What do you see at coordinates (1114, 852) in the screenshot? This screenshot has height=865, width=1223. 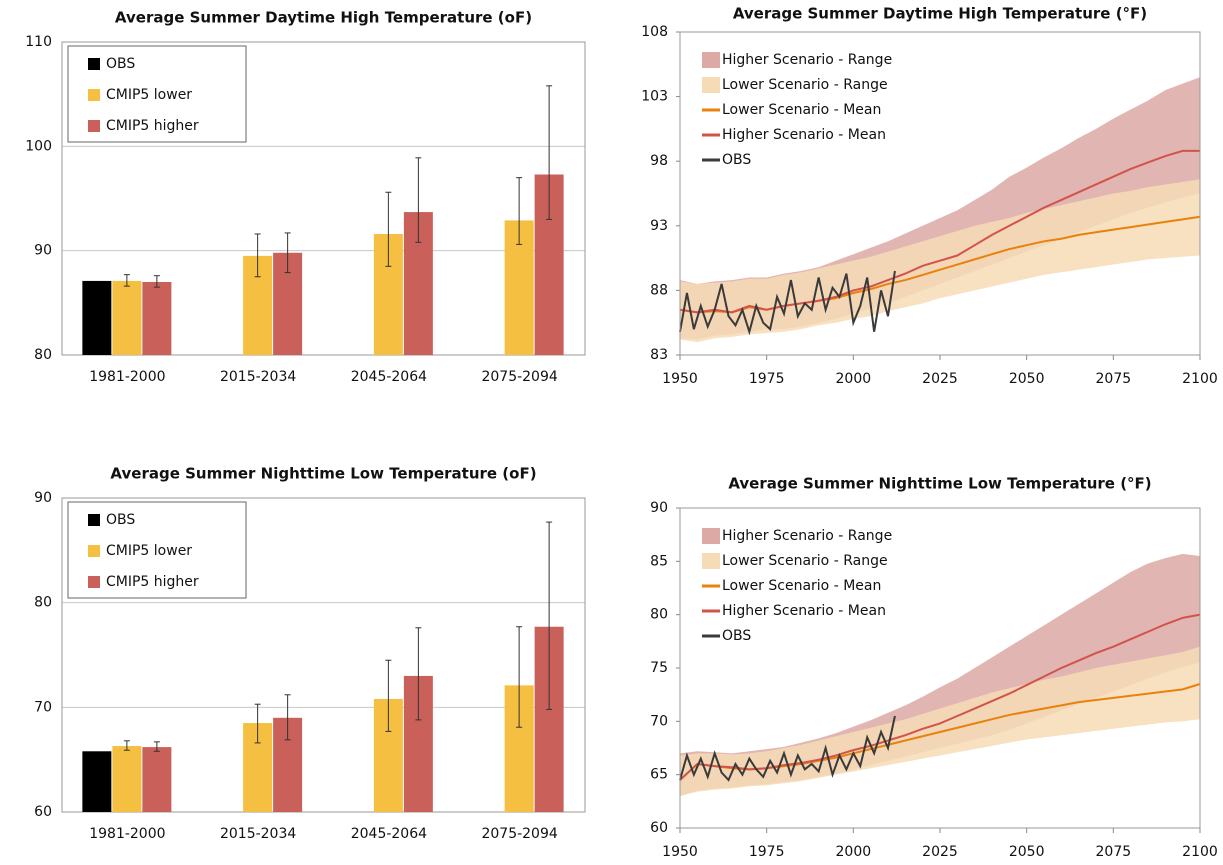 I see `x-tick-label: 2075` at bounding box center [1114, 852].